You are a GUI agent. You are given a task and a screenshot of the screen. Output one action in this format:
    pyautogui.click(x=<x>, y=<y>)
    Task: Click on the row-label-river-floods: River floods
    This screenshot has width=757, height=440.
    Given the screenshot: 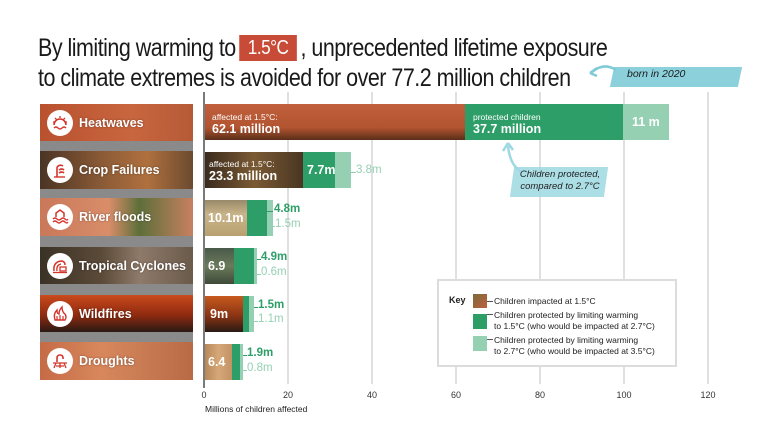 What is the action you would take?
    pyautogui.click(x=116, y=217)
    